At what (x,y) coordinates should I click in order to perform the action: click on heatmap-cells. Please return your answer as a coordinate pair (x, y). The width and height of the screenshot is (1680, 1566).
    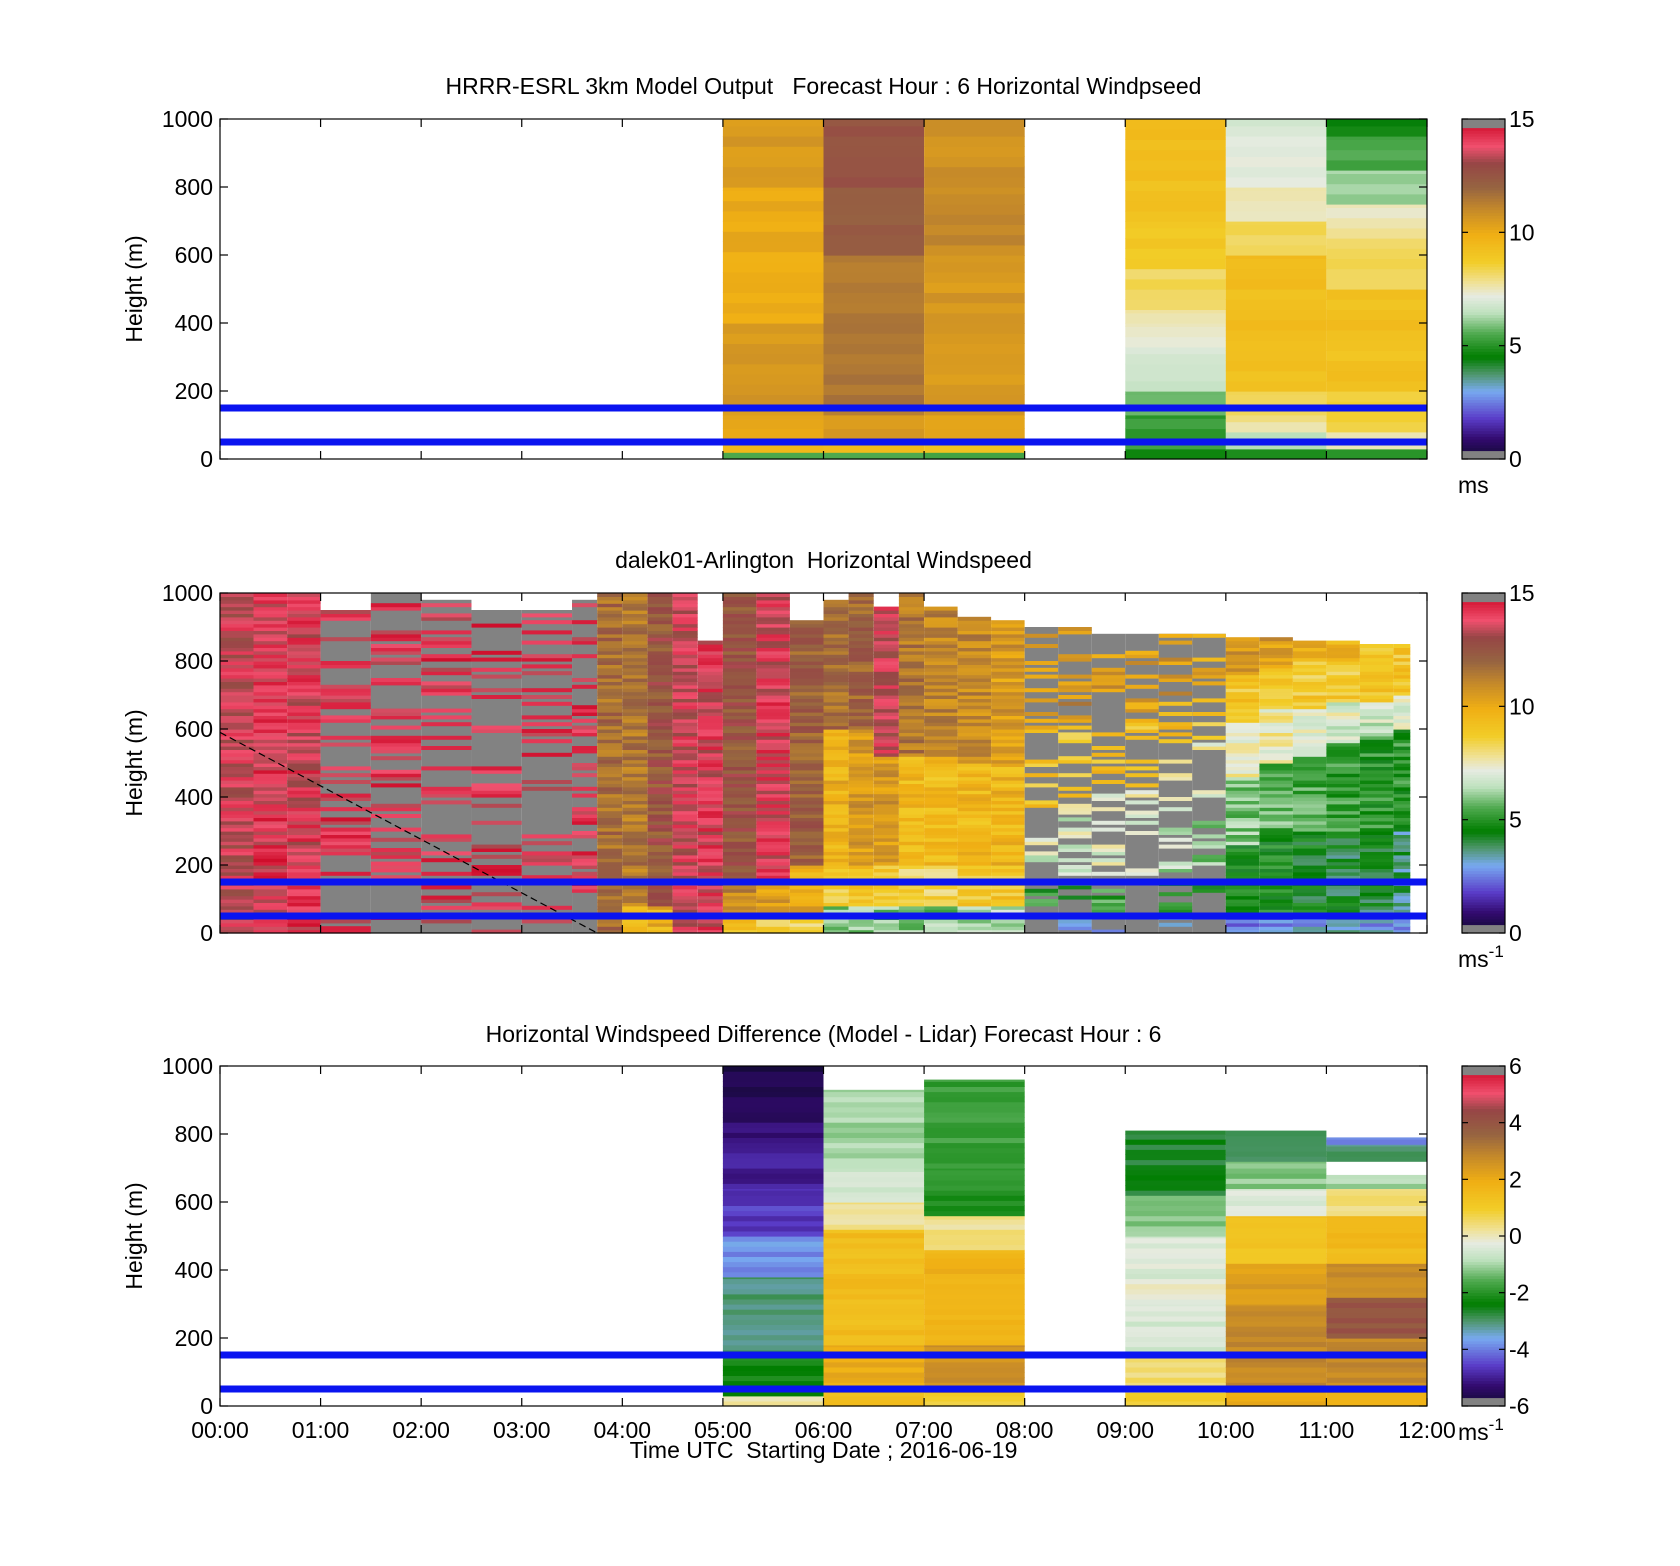
    Looking at the image, I should click on (1074, 1236).